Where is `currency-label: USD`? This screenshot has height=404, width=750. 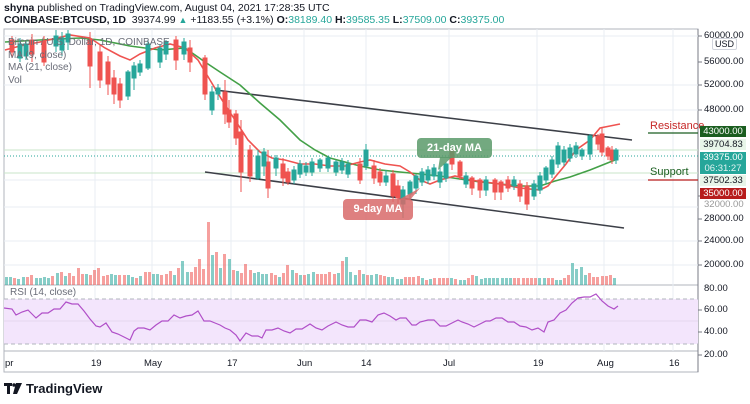 currency-label: USD is located at coordinates (725, 44).